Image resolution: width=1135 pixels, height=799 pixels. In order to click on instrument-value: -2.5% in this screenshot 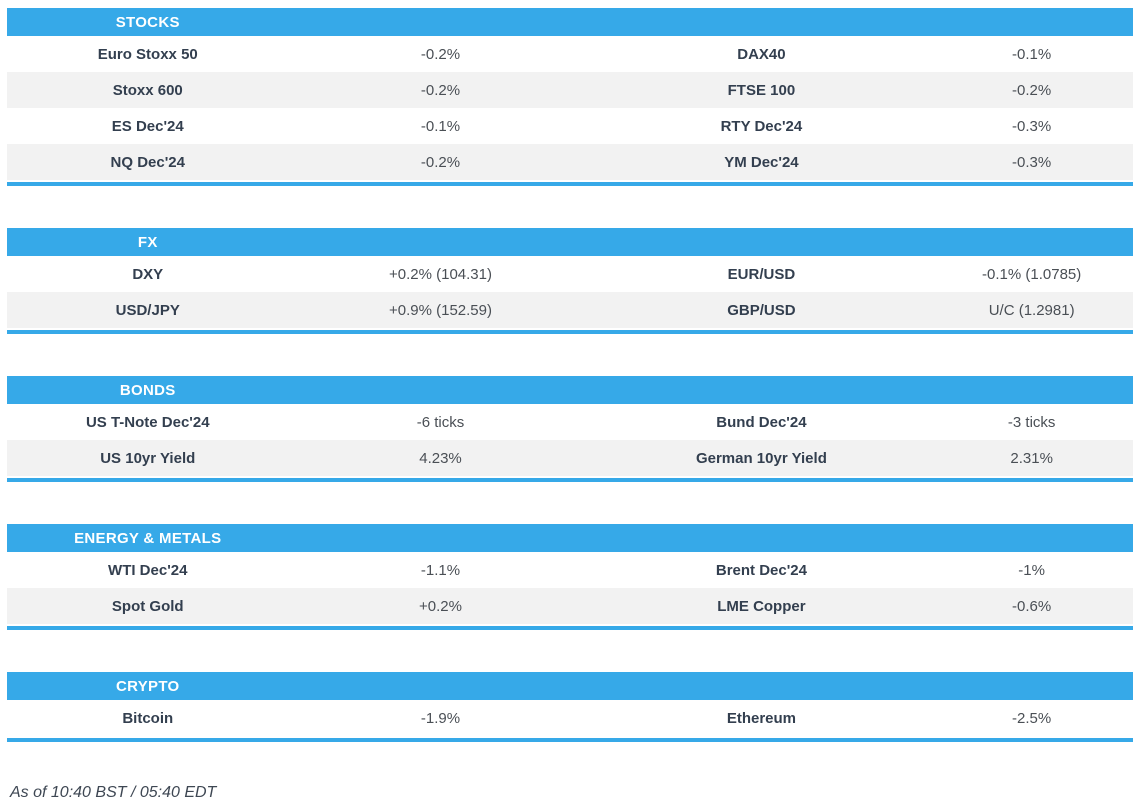, I will do `click(1032, 718)`.